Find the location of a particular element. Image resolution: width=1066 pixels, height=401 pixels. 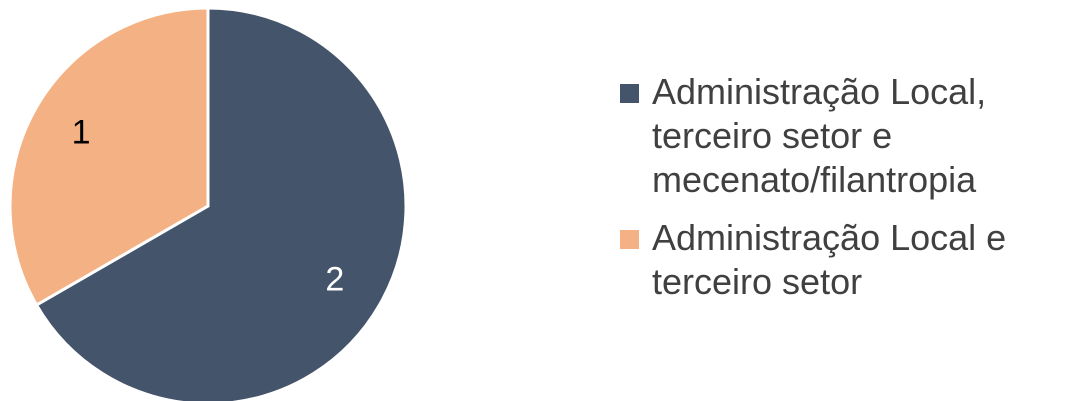

legend-label-1: Administração Local e terceiro setor is located at coordinates (829, 259).